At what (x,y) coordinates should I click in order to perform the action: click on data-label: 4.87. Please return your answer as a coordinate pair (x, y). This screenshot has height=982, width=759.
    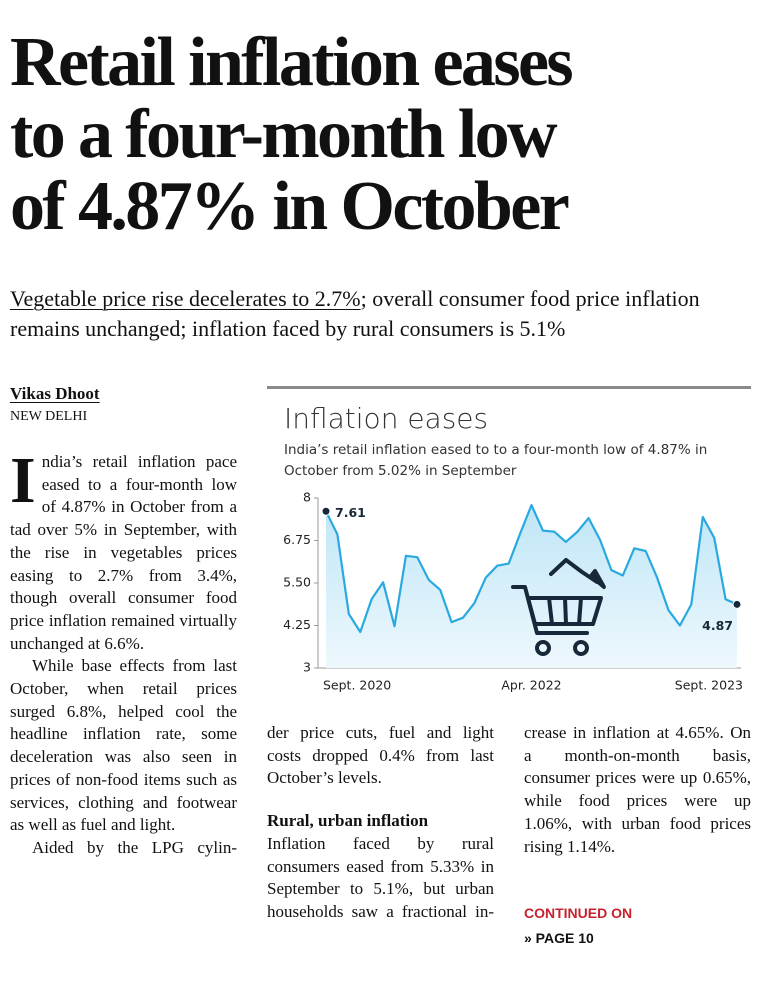
    Looking at the image, I should click on (717, 625).